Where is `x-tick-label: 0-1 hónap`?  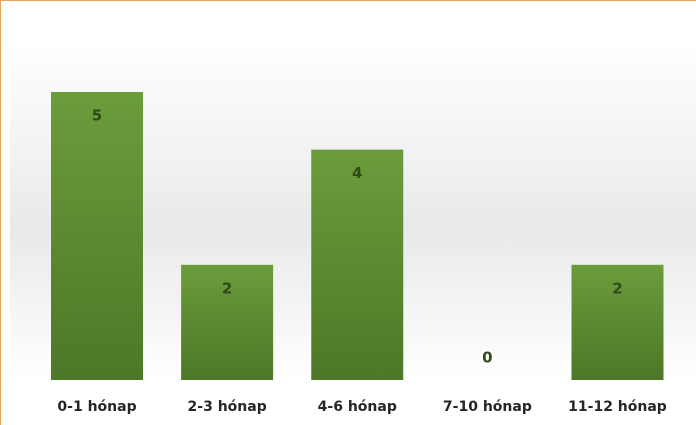
x-tick-label: 0-1 hónap is located at coordinates (96, 407).